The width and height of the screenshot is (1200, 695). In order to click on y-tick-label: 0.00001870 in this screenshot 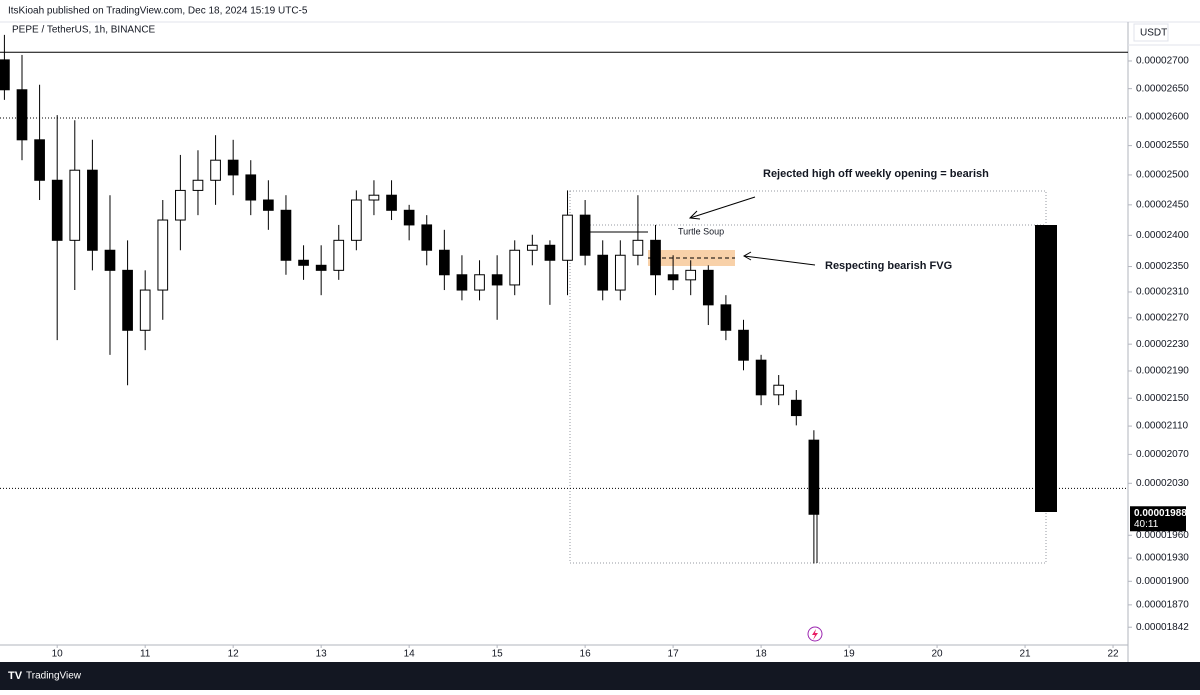, I will do `click(1162, 605)`.